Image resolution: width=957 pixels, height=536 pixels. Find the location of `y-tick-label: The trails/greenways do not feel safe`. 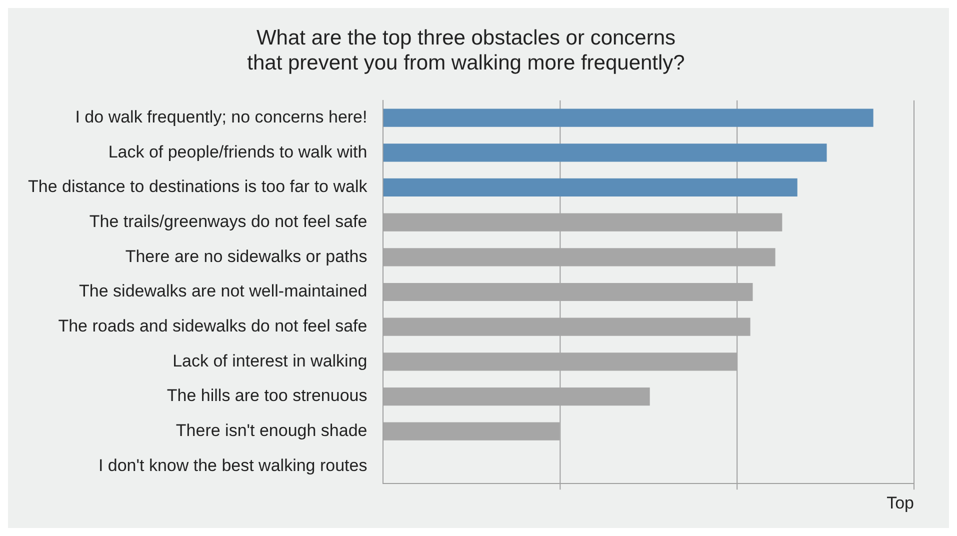

y-tick-label: The trails/greenways do not feel safe is located at coordinates (228, 222).